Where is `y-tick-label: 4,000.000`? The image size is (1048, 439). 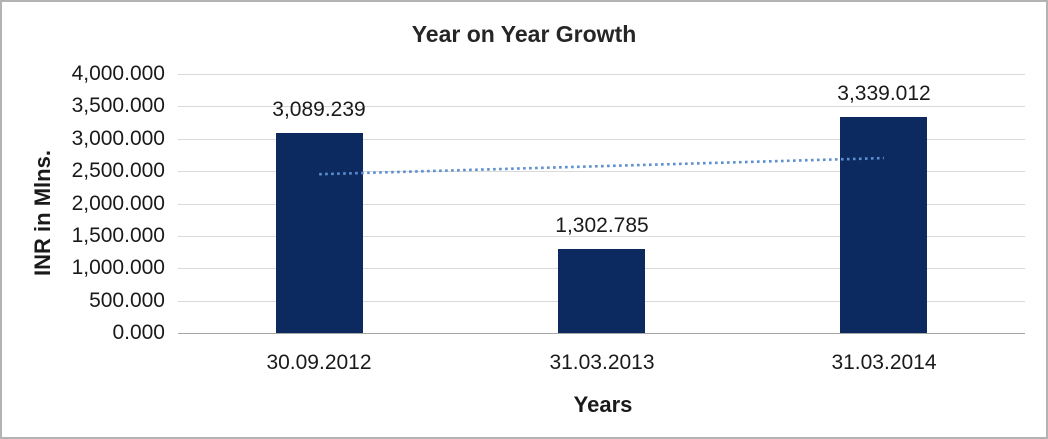 y-tick-label: 4,000.000 is located at coordinates (118, 73).